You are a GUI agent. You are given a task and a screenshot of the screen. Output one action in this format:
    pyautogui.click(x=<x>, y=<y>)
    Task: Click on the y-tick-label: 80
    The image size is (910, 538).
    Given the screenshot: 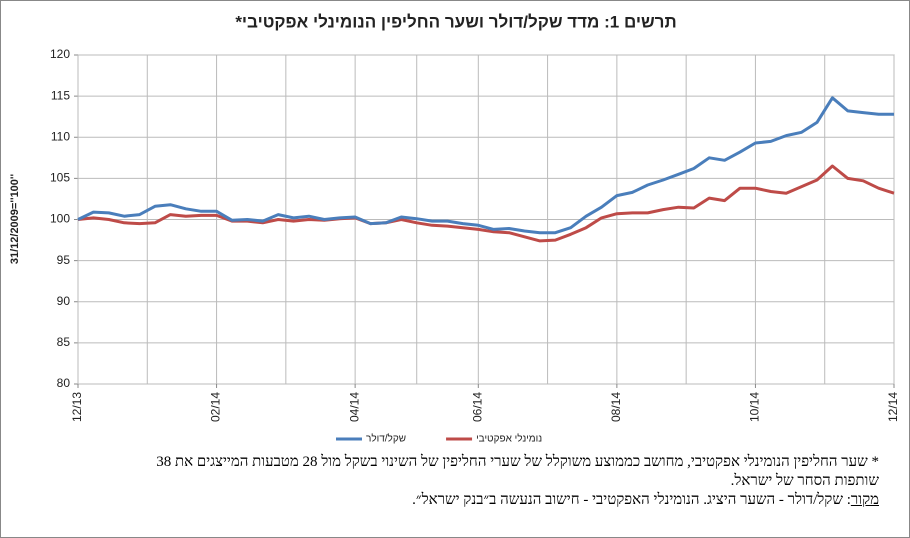 What is the action you would take?
    pyautogui.click(x=64, y=383)
    